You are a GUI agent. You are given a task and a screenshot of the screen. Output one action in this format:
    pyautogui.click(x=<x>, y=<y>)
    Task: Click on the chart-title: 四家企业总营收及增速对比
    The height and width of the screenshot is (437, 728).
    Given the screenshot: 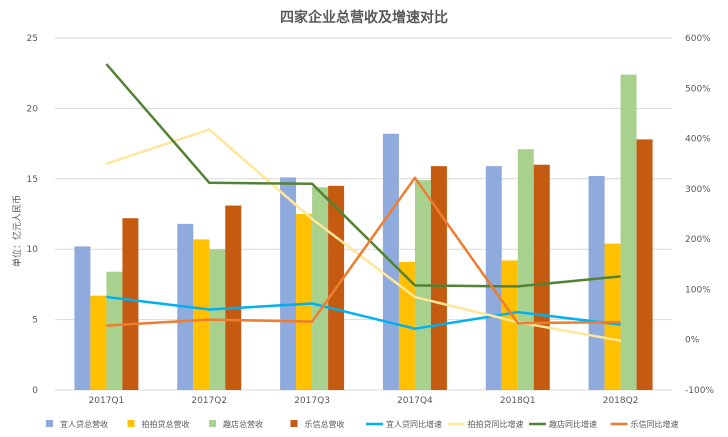 What is the action you would take?
    pyautogui.click(x=364, y=17)
    